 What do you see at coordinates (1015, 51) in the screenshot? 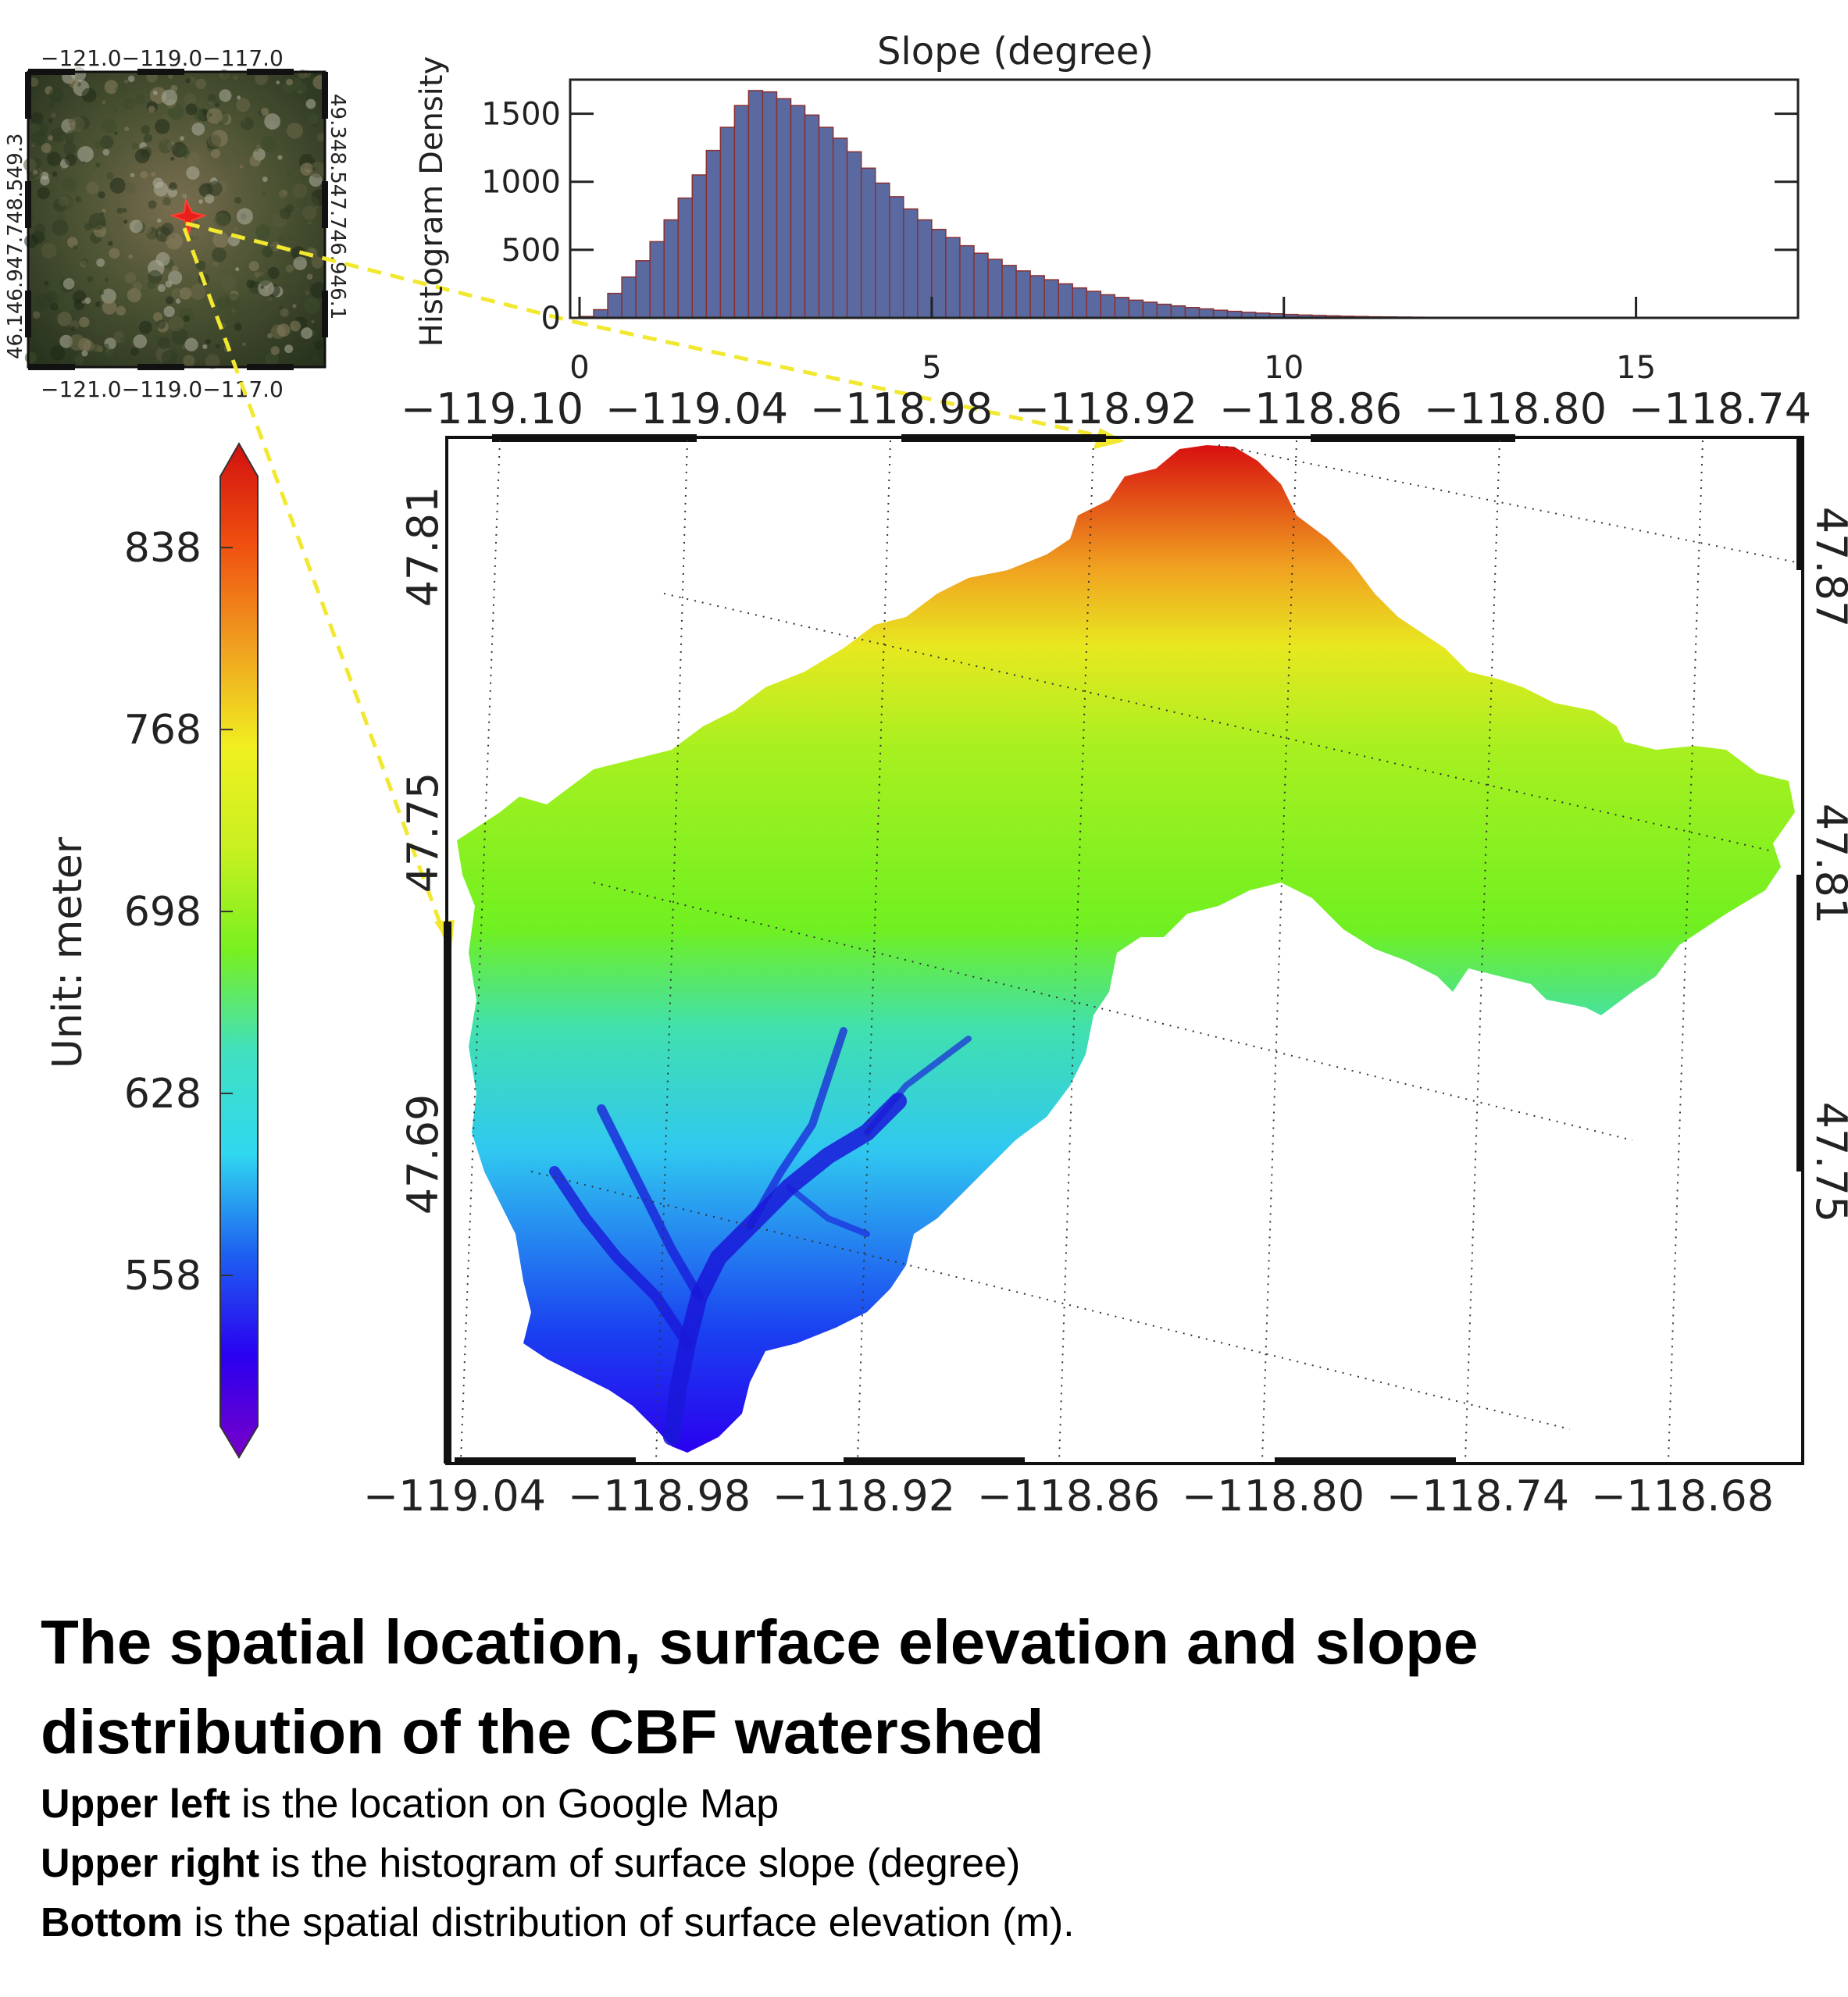
I see `histogram-title: Slope (degree)` at bounding box center [1015, 51].